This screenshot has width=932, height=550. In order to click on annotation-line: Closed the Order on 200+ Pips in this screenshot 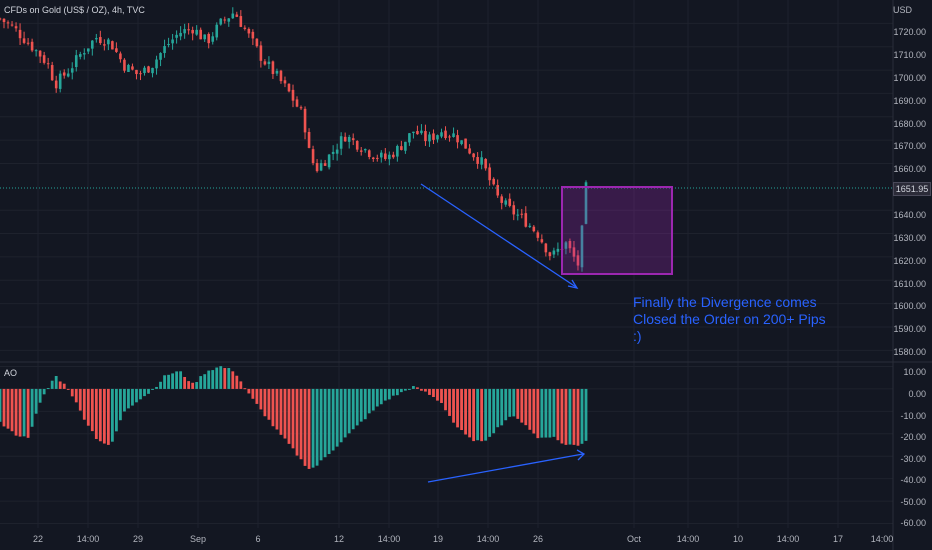, I will do `click(729, 319)`.